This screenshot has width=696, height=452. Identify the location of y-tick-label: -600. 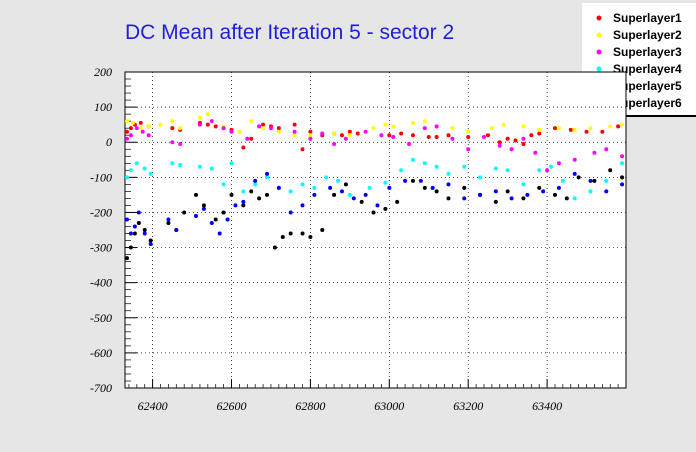
(101, 353).